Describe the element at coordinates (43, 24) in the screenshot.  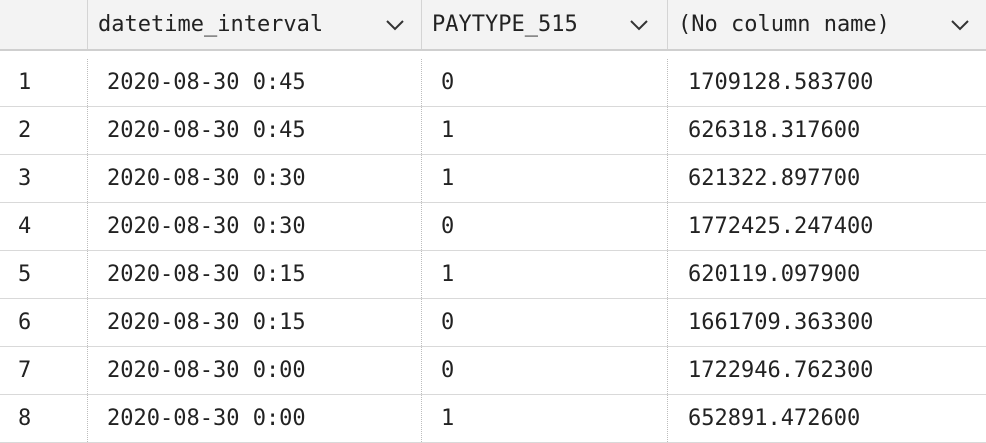
I see `row-number-header` at that location.